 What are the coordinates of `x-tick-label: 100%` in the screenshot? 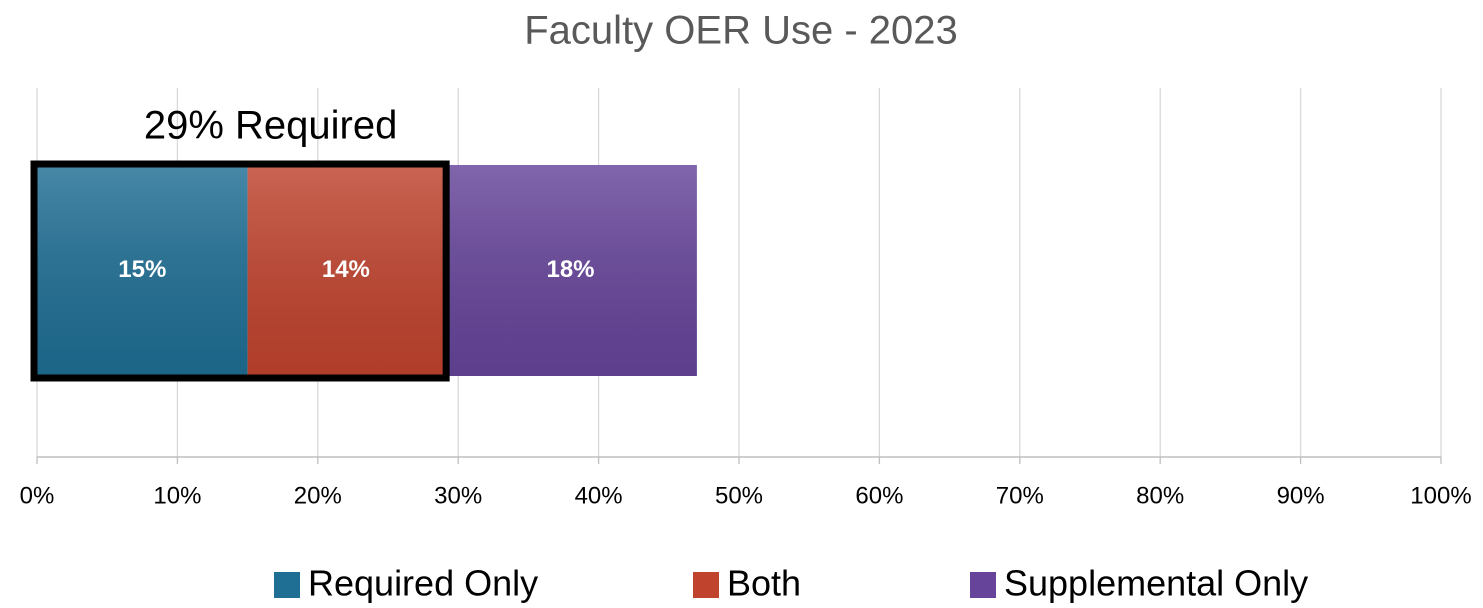 It's located at (1440, 495).